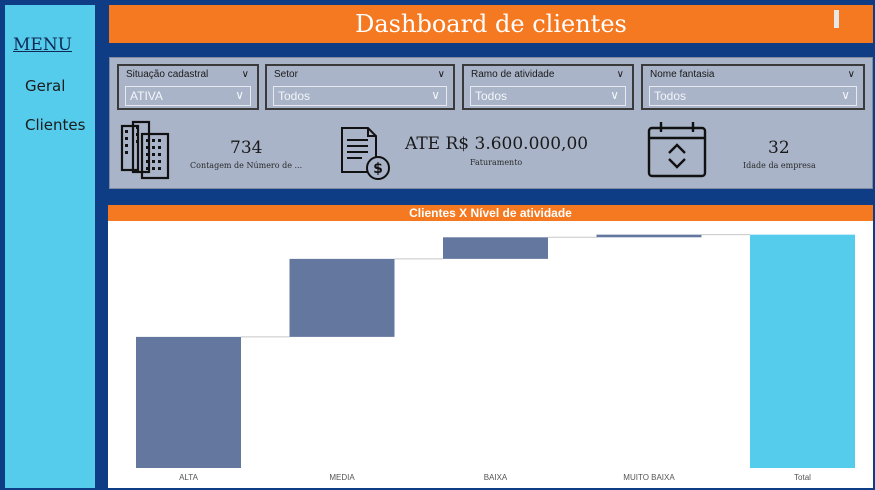 Image resolution: width=875 pixels, height=490 pixels. I want to click on bar-alta, so click(188, 402).